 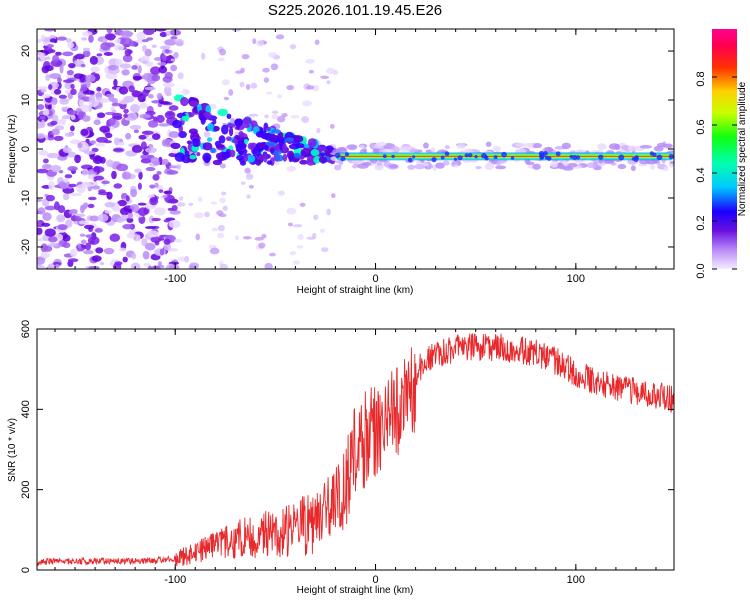 I want to click on y-tick-label: 400, so click(x=26, y=409).